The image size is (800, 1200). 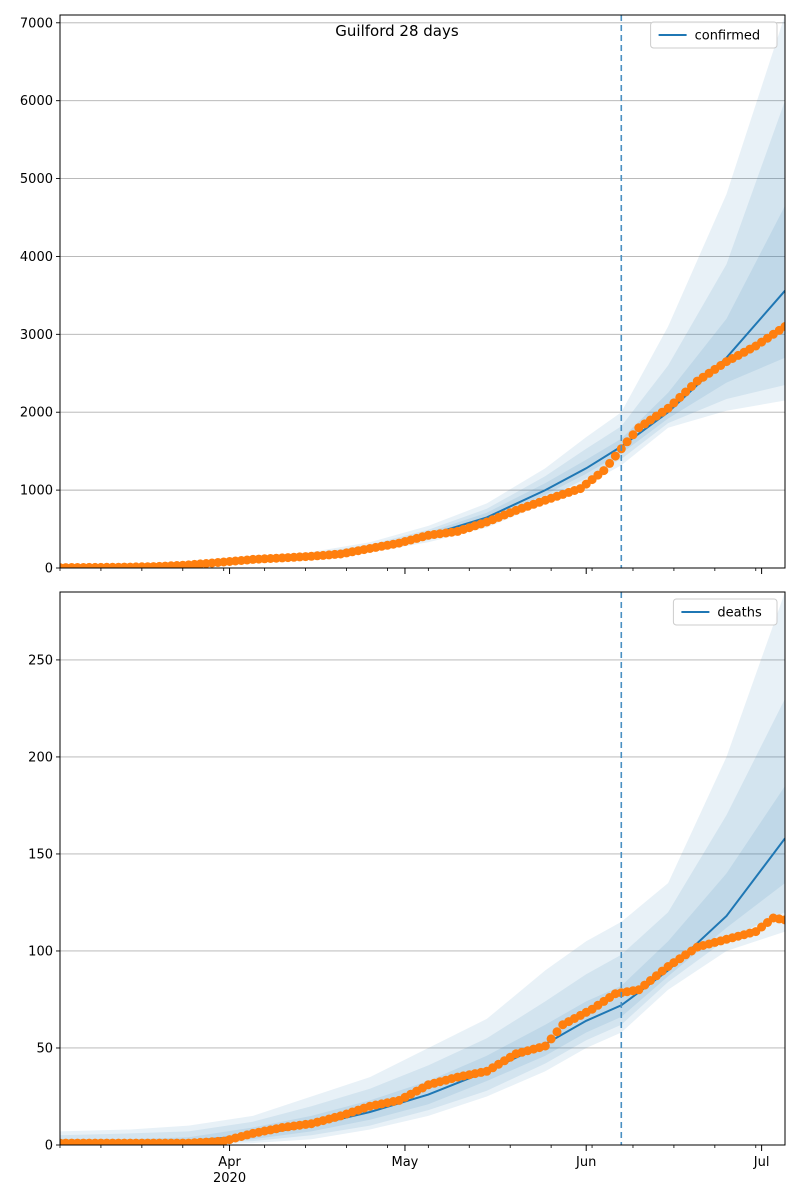 What do you see at coordinates (585, 1162) in the screenshot?
I see `x-tick-label: Jun` at bounding box center [585, 1162].